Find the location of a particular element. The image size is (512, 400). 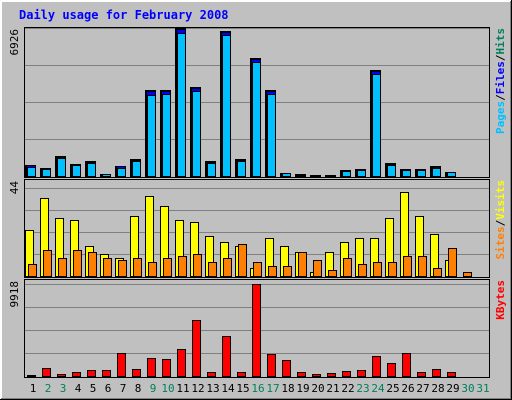

x-tick-label: 17 is located at coordinates (272, 388).